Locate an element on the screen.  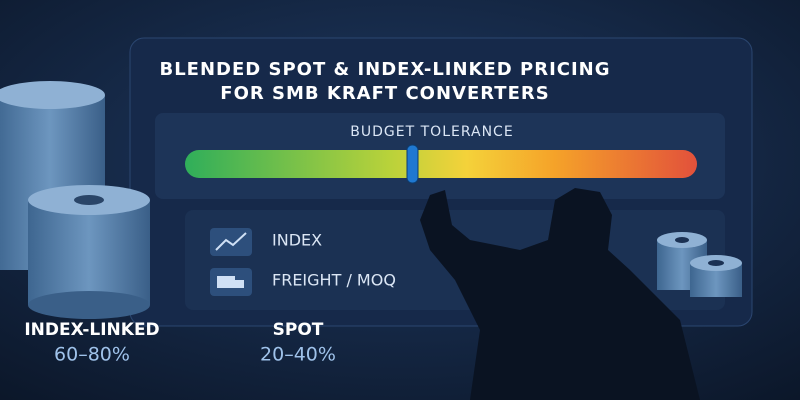
mix-label: INDEX-LINKED is located at coordinates (91, 330).